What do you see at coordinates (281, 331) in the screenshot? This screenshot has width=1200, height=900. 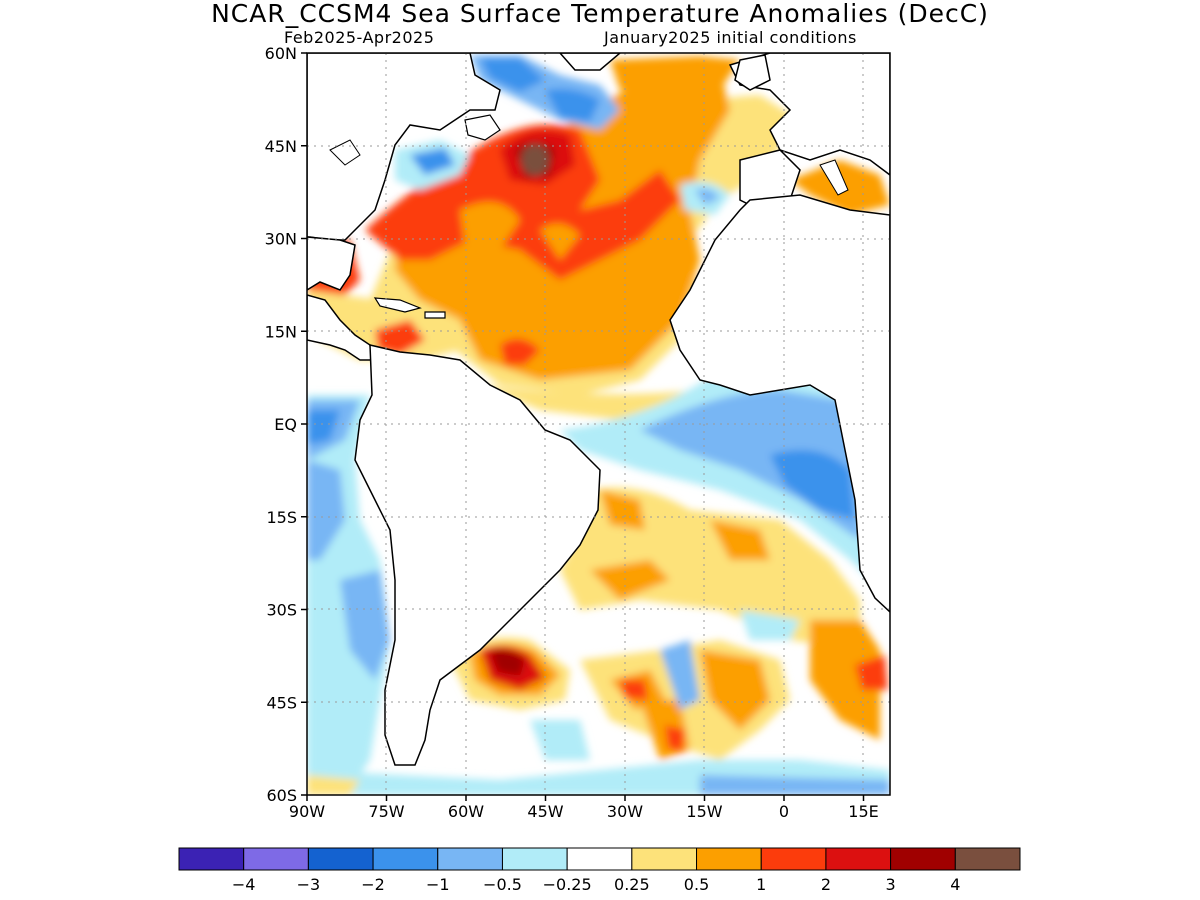 I see `lat-tick-label: 15N` at bounding box center [281, 331].